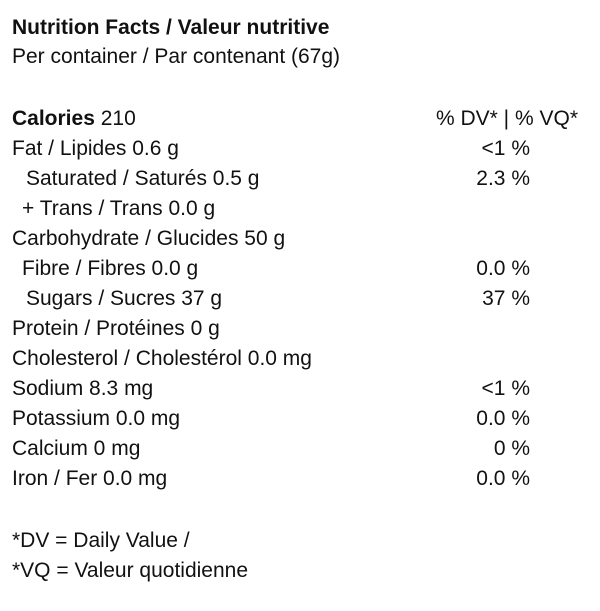 This screenshot has height=611, width=600. Describe the element at coordinates (507, 118) in the screenshot. I see `dv-header: % DV* | % VQ*` at that location.